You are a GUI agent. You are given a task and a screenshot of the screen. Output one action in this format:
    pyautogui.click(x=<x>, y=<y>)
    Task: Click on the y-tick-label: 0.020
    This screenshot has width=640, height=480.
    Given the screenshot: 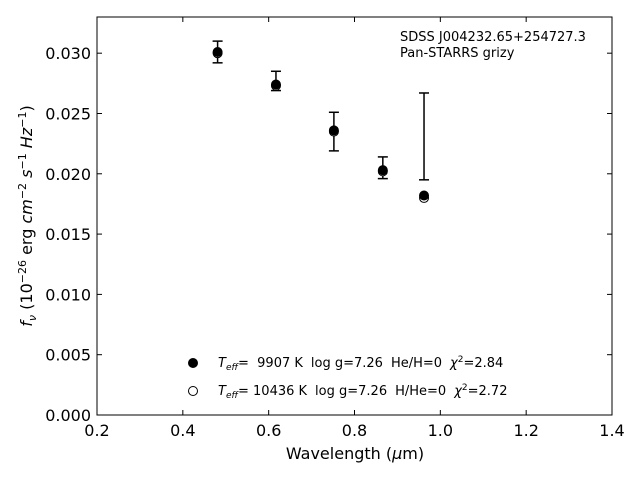 What is the action you would take?
    pyautogui.click(x=68, y=174)
    